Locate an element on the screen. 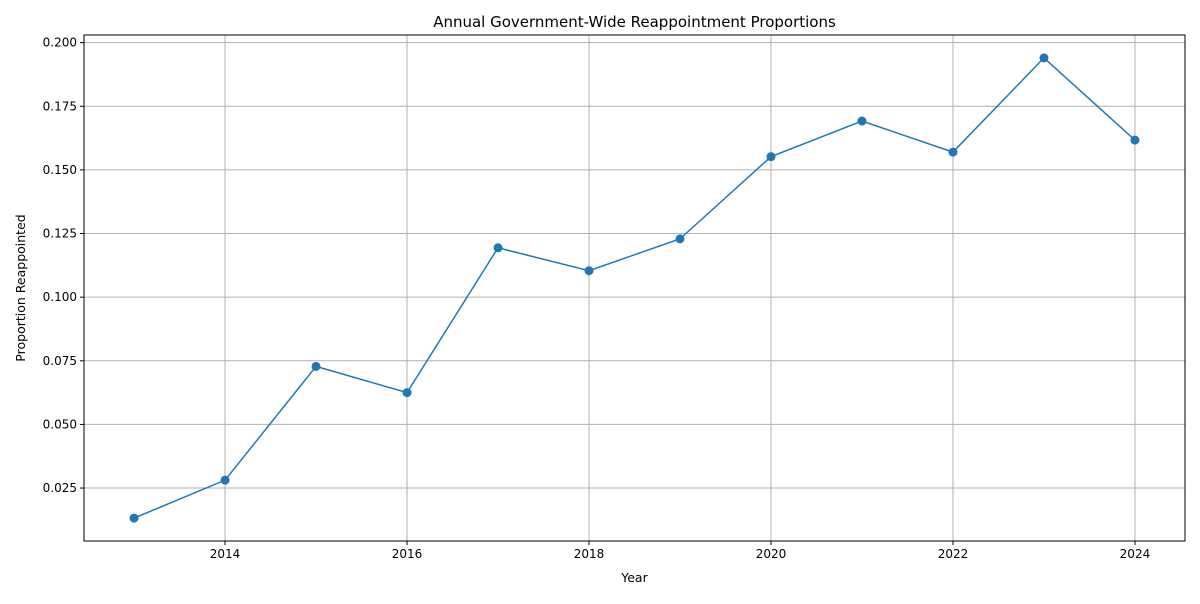 The width and height of the screenshot is (1200, 604). y-tick-label: 0.175 is located at coordinates (60, 106).